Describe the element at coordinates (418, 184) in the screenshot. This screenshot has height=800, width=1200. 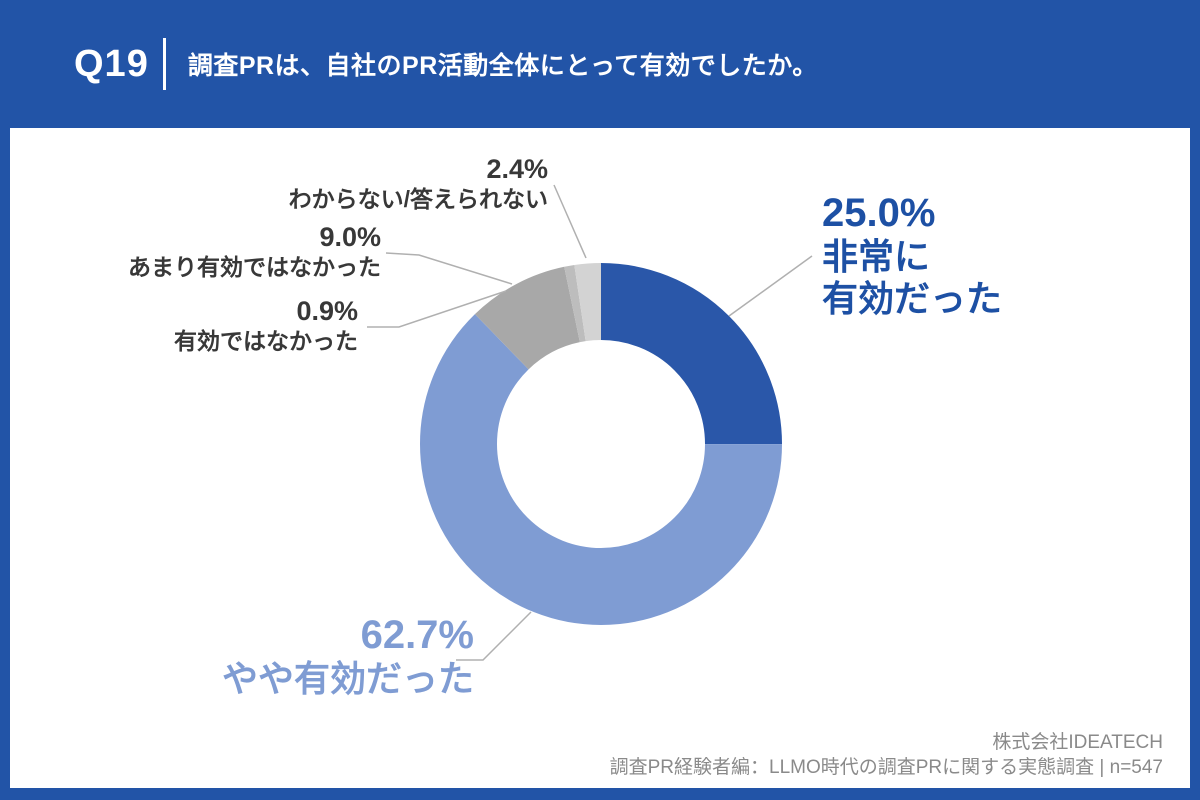
I see `callout-dont-know: 2.4% わからない/答えられない` at that location.